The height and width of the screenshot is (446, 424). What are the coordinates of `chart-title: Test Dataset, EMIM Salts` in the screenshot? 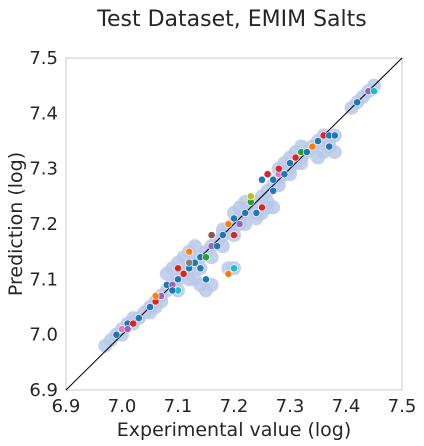 It's located at (231, 19).